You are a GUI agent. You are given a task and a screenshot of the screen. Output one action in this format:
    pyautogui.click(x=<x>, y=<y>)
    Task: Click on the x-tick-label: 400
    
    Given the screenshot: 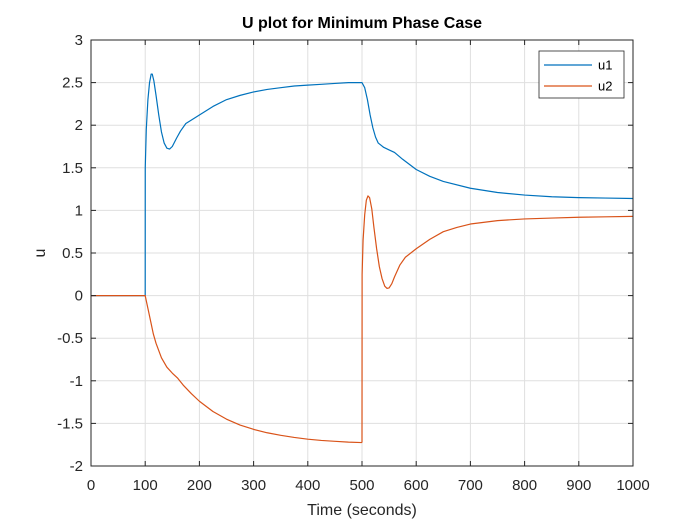 What is the action you would take?
    pyautogui.click(x=307, y=485)
    